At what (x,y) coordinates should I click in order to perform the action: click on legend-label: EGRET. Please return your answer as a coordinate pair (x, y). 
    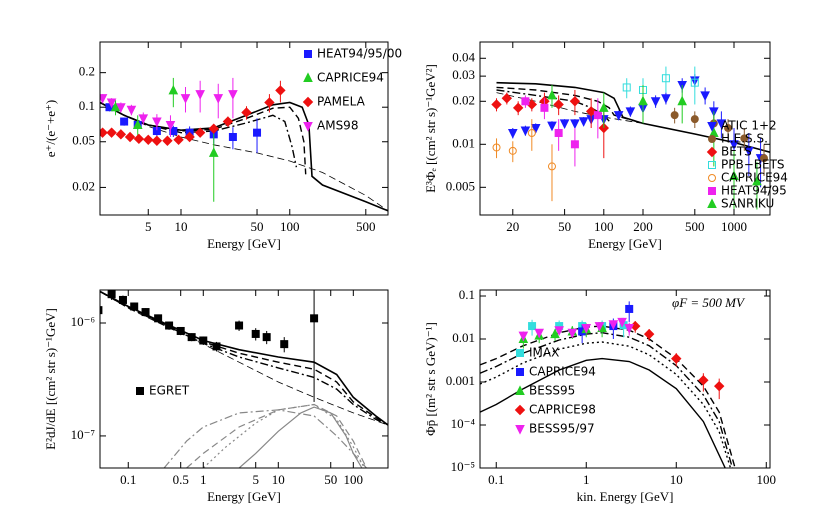
    Looking at the image, I should click on (169, 391).